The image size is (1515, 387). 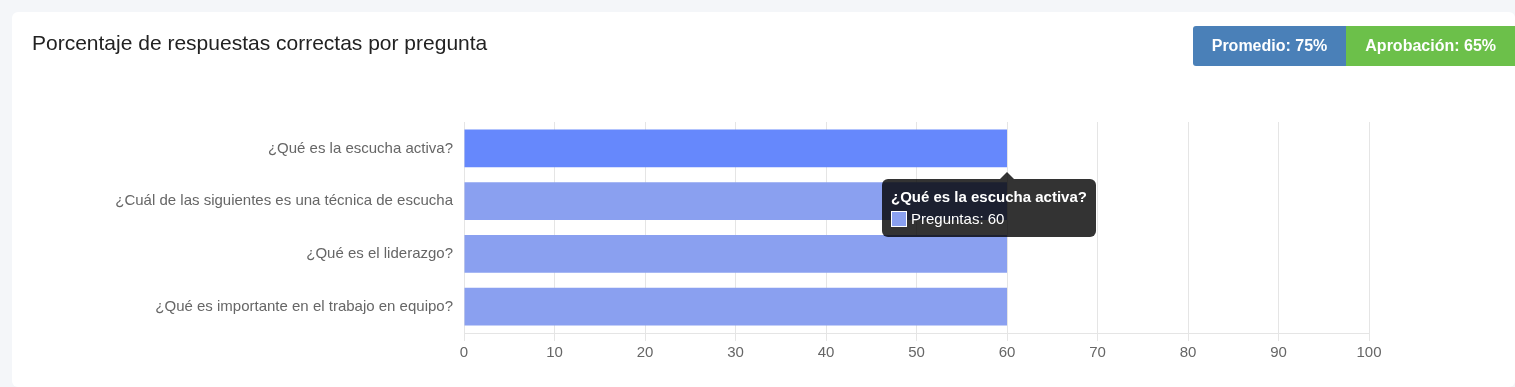 What do you see at coordinates (1269, 46) in the screenshot?
I see `text: Promedio: 75%` at bounding box center [1269, 46].